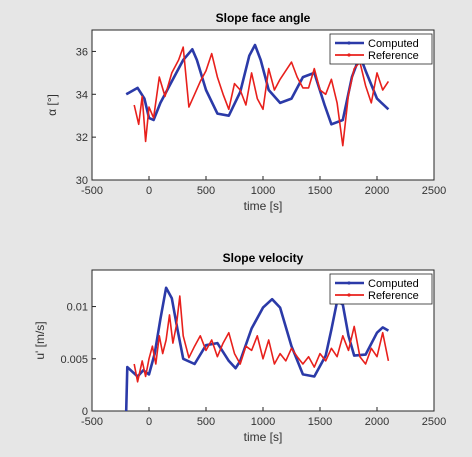 This screenshot has height=457, width=472. What do you see at coordinates (82, 138) in the screenshot?
I see `y-tick-label: 32` at bounding box center [82, 138].